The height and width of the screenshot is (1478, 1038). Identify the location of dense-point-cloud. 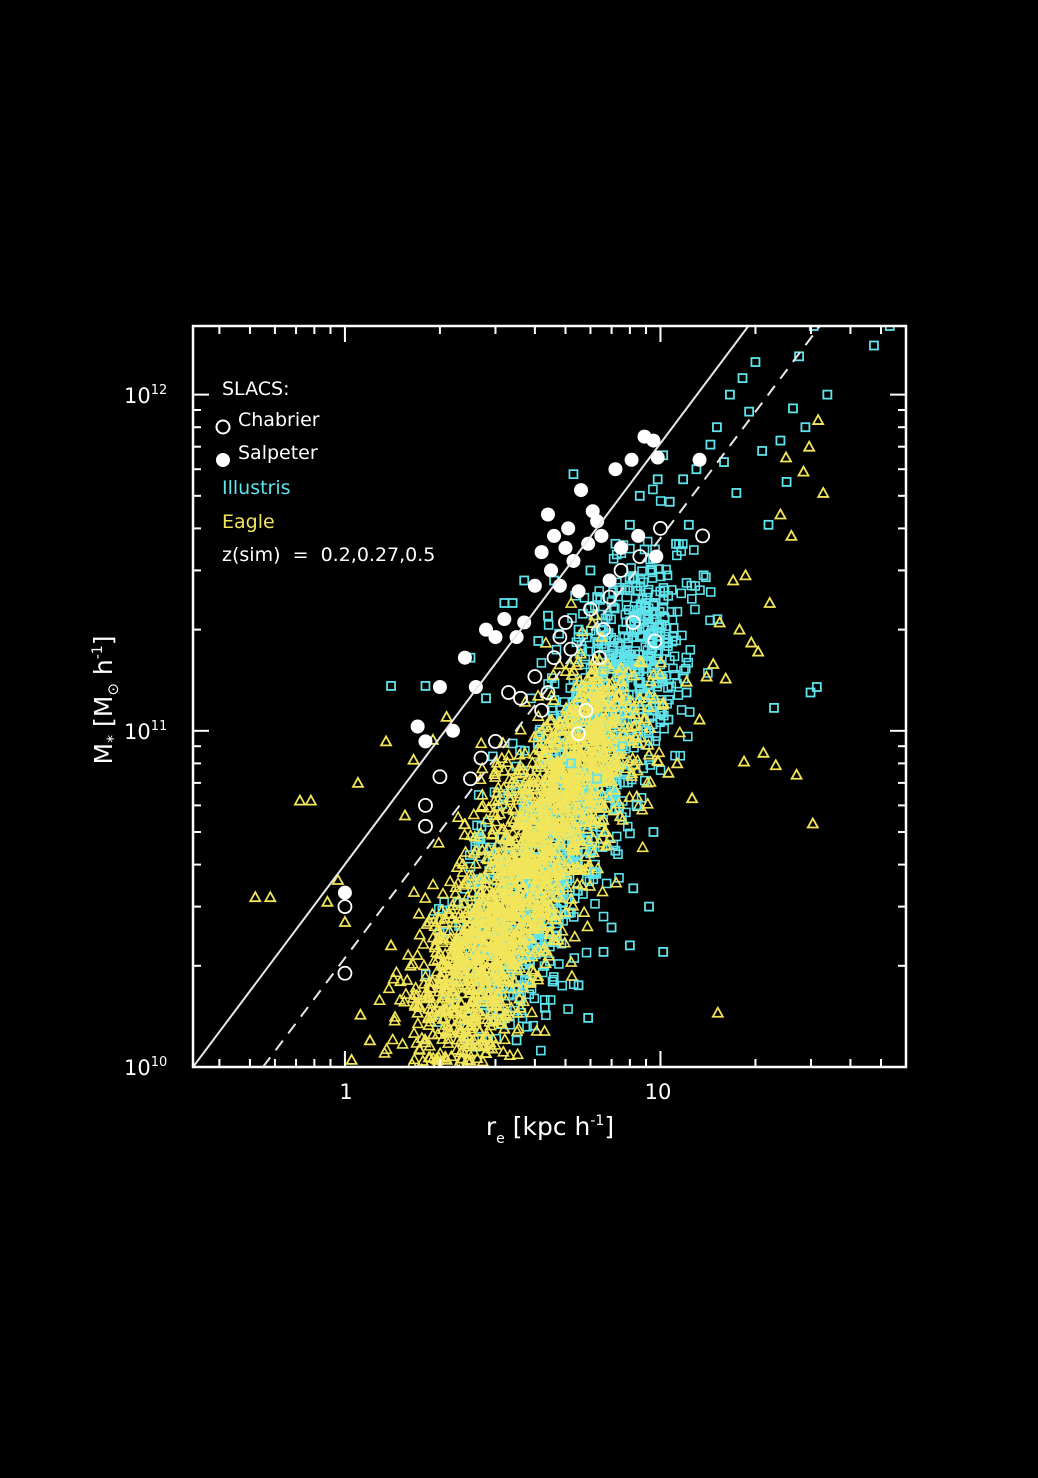
(548, 798).